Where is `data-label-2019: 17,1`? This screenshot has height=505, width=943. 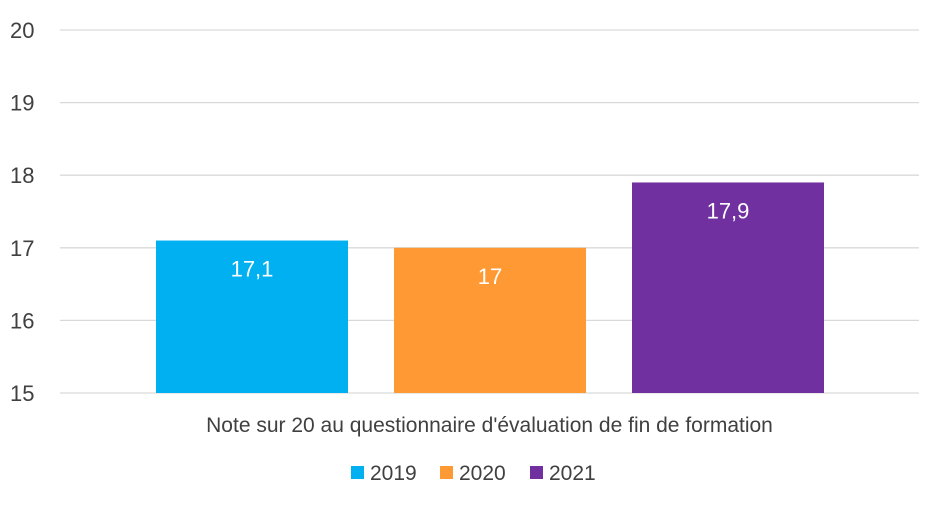
data-label-2019: 17,1 is located at coordinates (252, 269).